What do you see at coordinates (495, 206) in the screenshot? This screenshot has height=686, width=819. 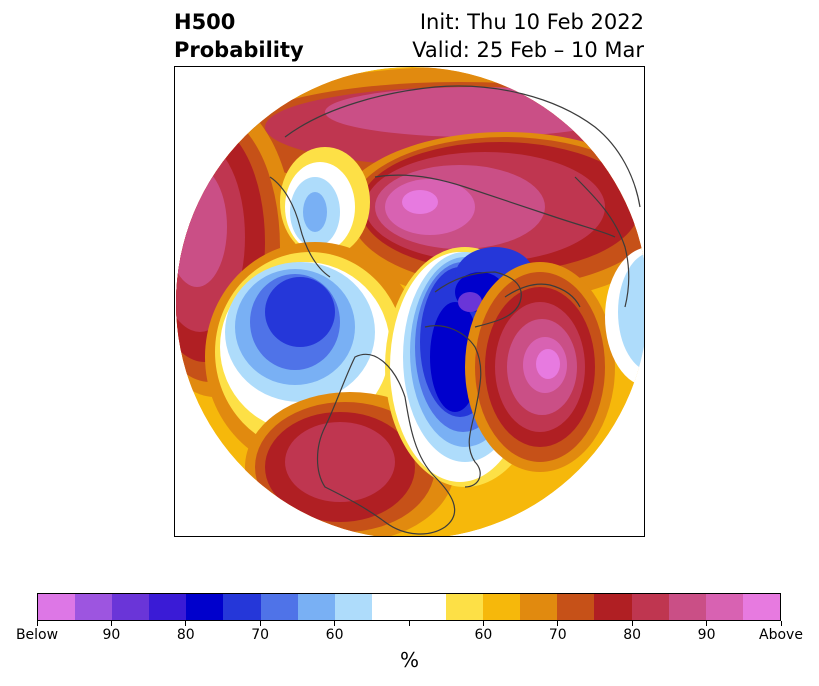 I see `eurasia-interior-outline` at bounding box center [495, 206].